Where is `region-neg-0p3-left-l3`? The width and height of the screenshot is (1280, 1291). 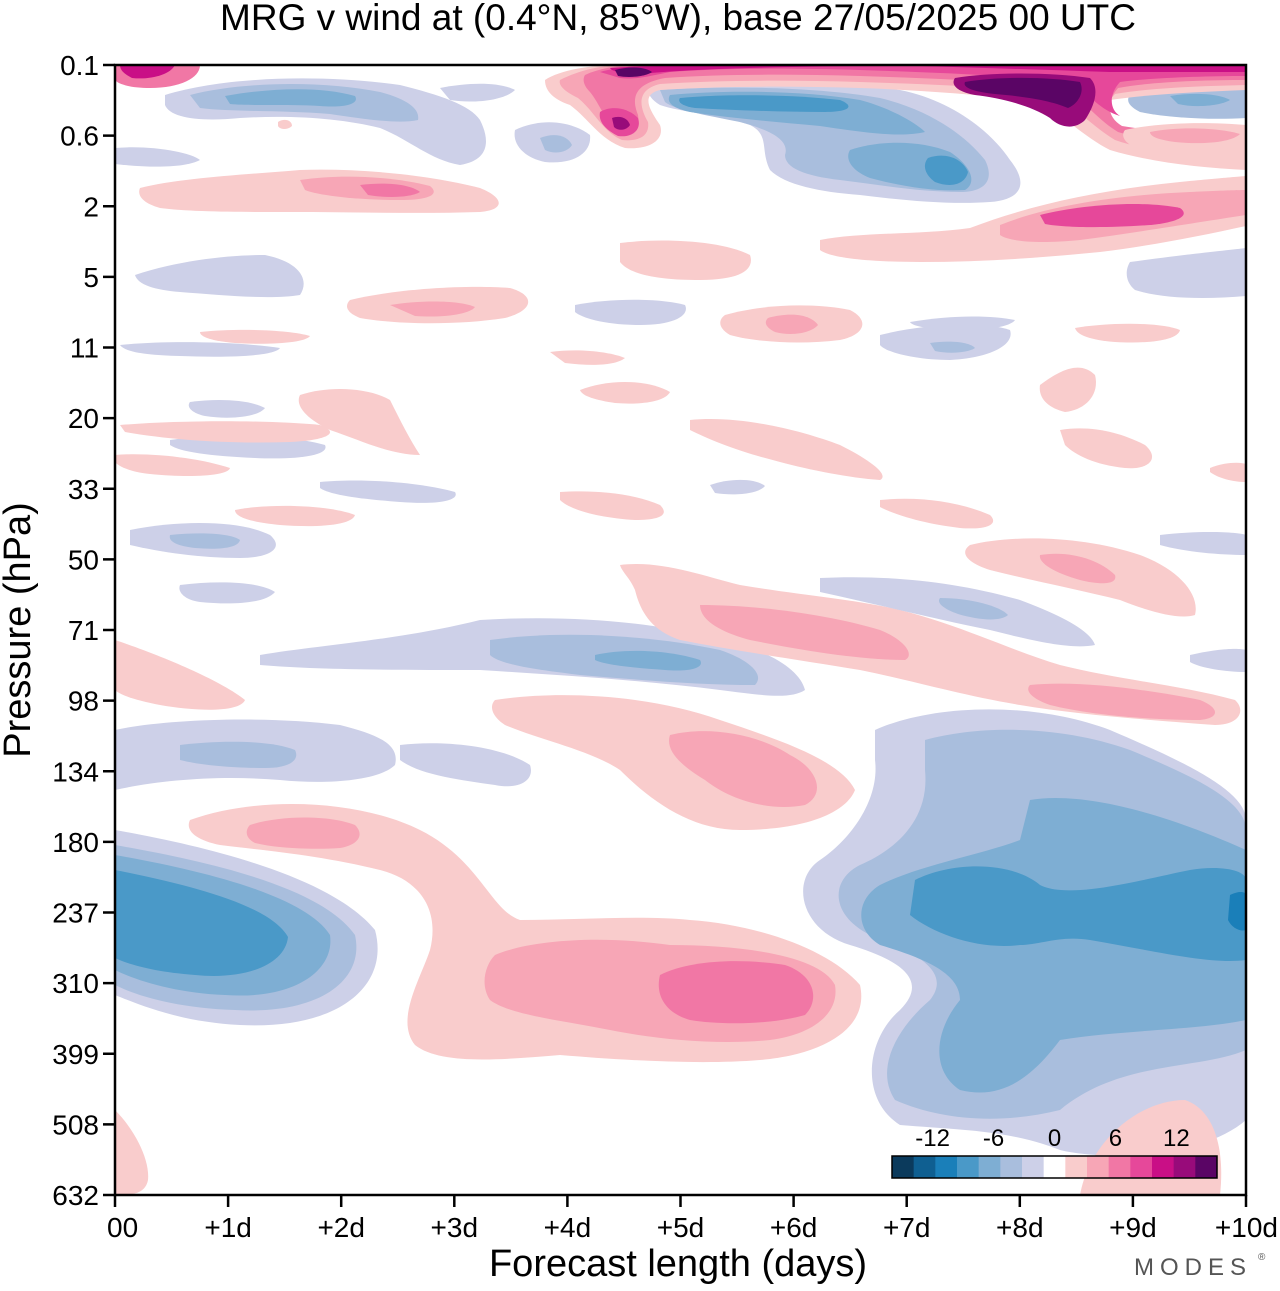 region-neg-0p3-left-l3 is located at coordinates (290, 98).